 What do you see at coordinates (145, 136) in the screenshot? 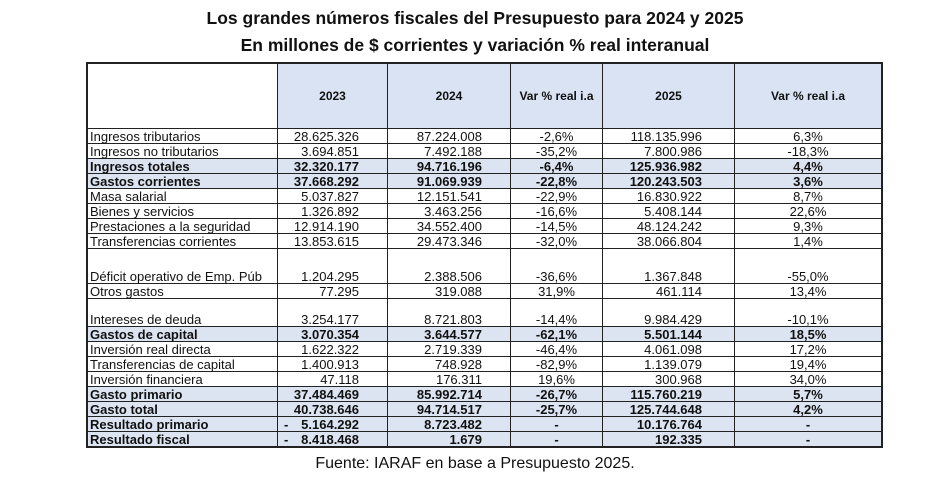
I see `row-label-text: Ingresos tributarios` at bounding box center [145, 136].